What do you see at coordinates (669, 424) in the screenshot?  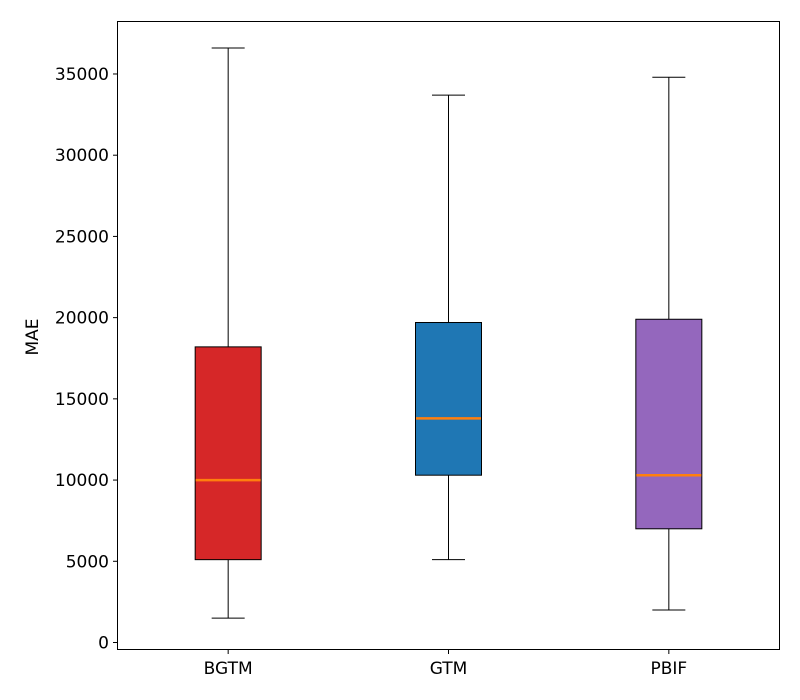 I see `box-pbif` at bounding box center [669, 424].